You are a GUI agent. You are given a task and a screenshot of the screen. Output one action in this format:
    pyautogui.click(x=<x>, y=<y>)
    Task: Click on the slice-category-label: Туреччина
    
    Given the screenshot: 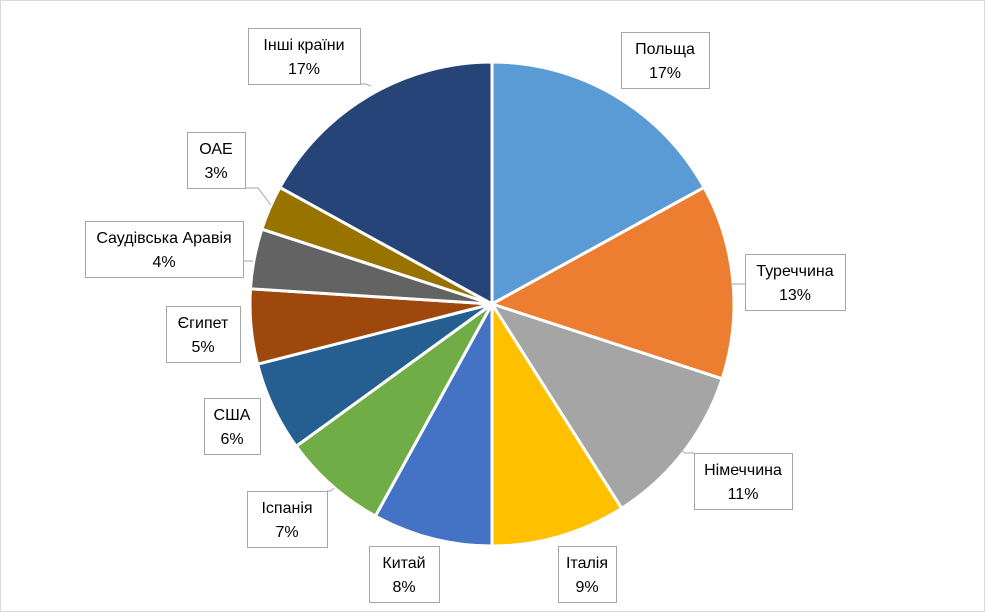 What is the action you would take?
    pyautogui.click(x=794, y=271)
    